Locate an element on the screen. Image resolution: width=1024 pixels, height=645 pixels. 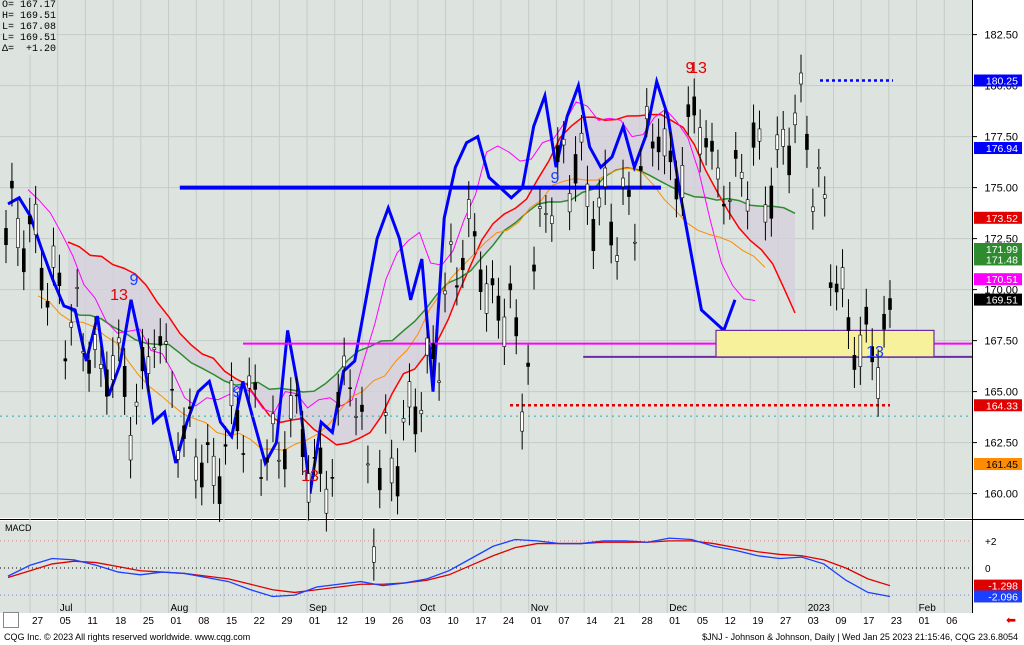
x-tick-label: 24 is located at coordinates (509, 621).